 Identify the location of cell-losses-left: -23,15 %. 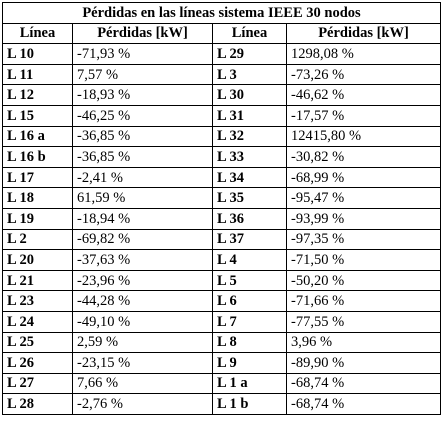
(142, 363).